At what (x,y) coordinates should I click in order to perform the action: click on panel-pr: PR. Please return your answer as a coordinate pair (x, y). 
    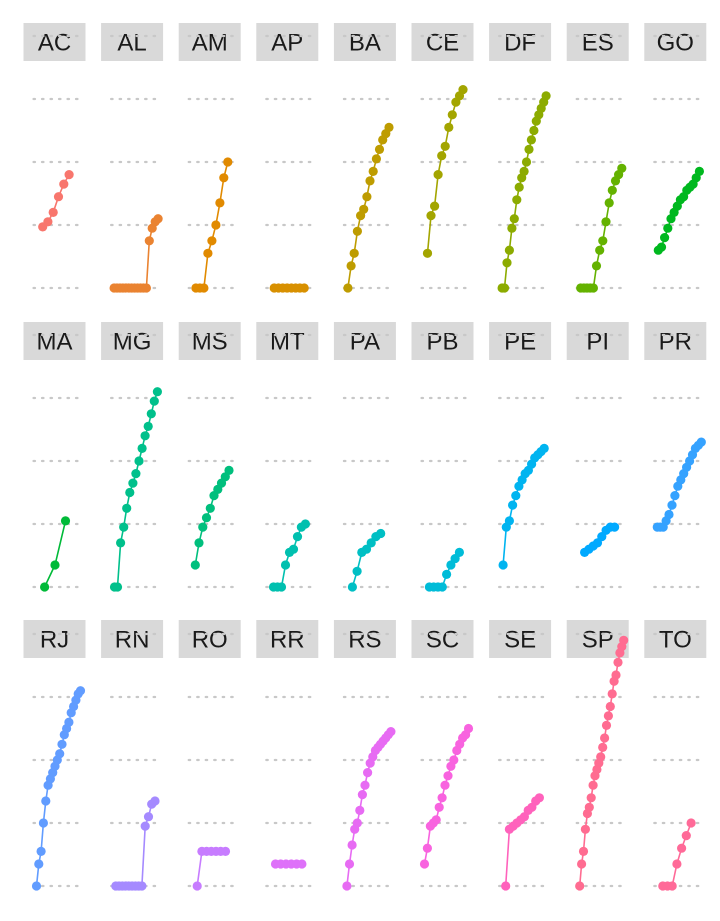
    Looking at the image, I should click on (675, 455).